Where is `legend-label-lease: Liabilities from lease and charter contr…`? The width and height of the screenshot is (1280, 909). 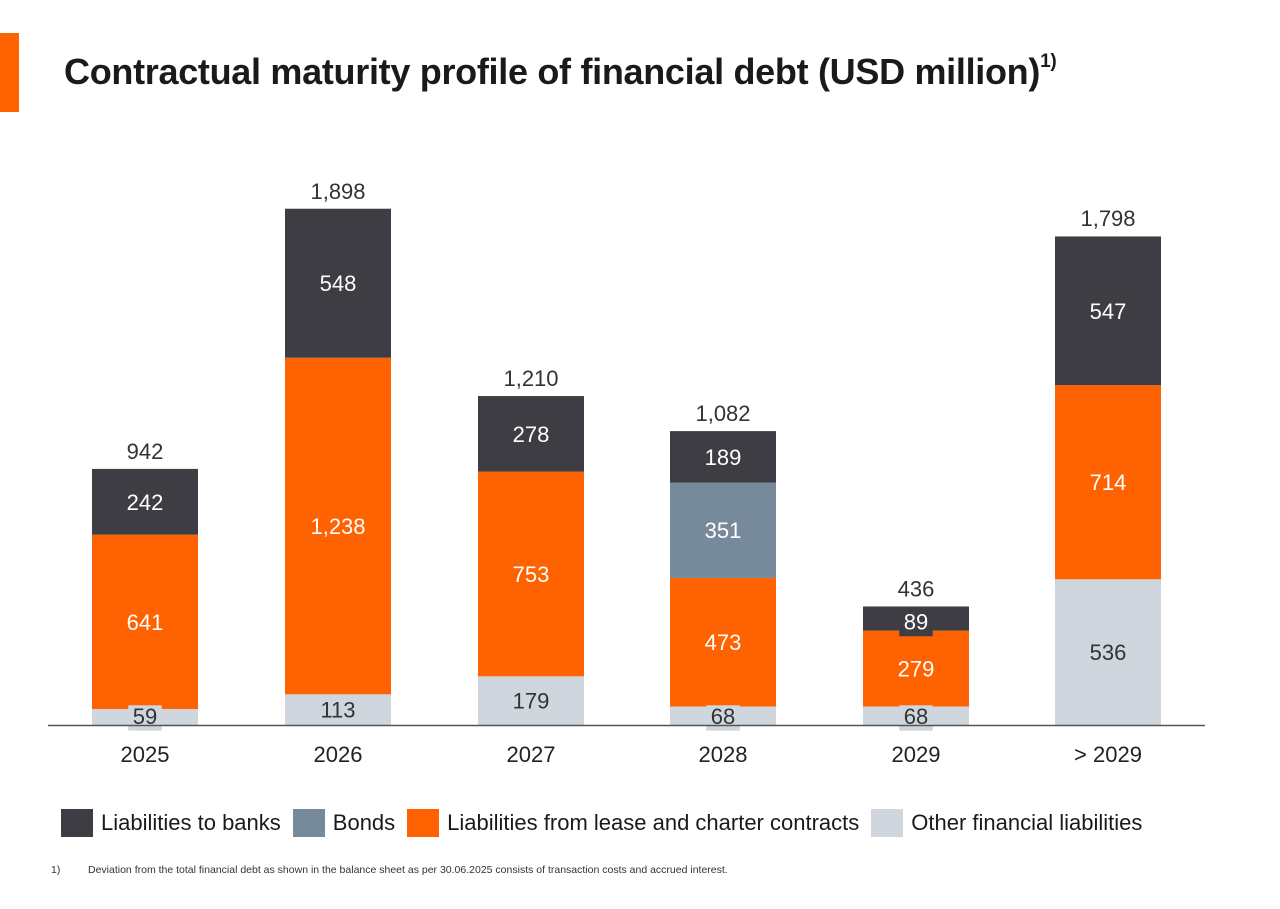 legend-label-lease: Liabilities from lease and charter contr… is located at coordinates (653, 822).